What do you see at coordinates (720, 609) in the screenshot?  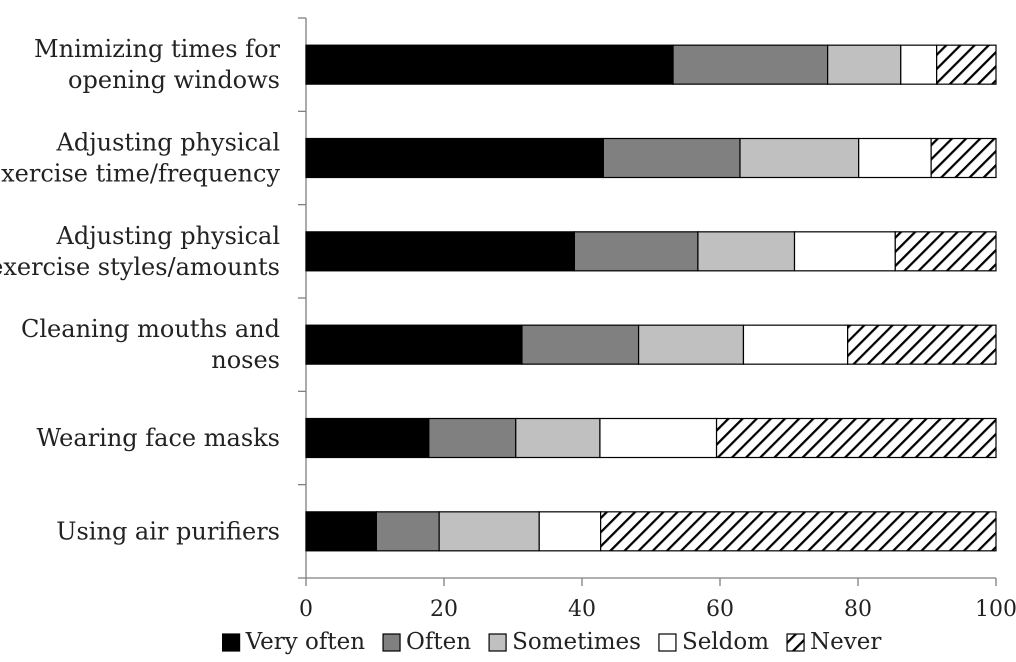 I see `x-tick-label-60: 60` at bounding box center [720, 609].